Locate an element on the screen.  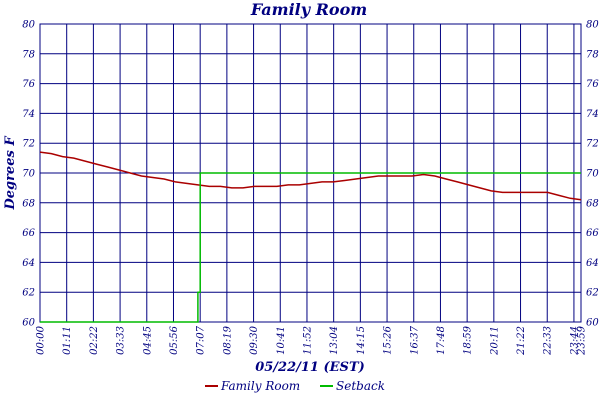
y-tick-label: 74 is located at coordinates (28, 114).